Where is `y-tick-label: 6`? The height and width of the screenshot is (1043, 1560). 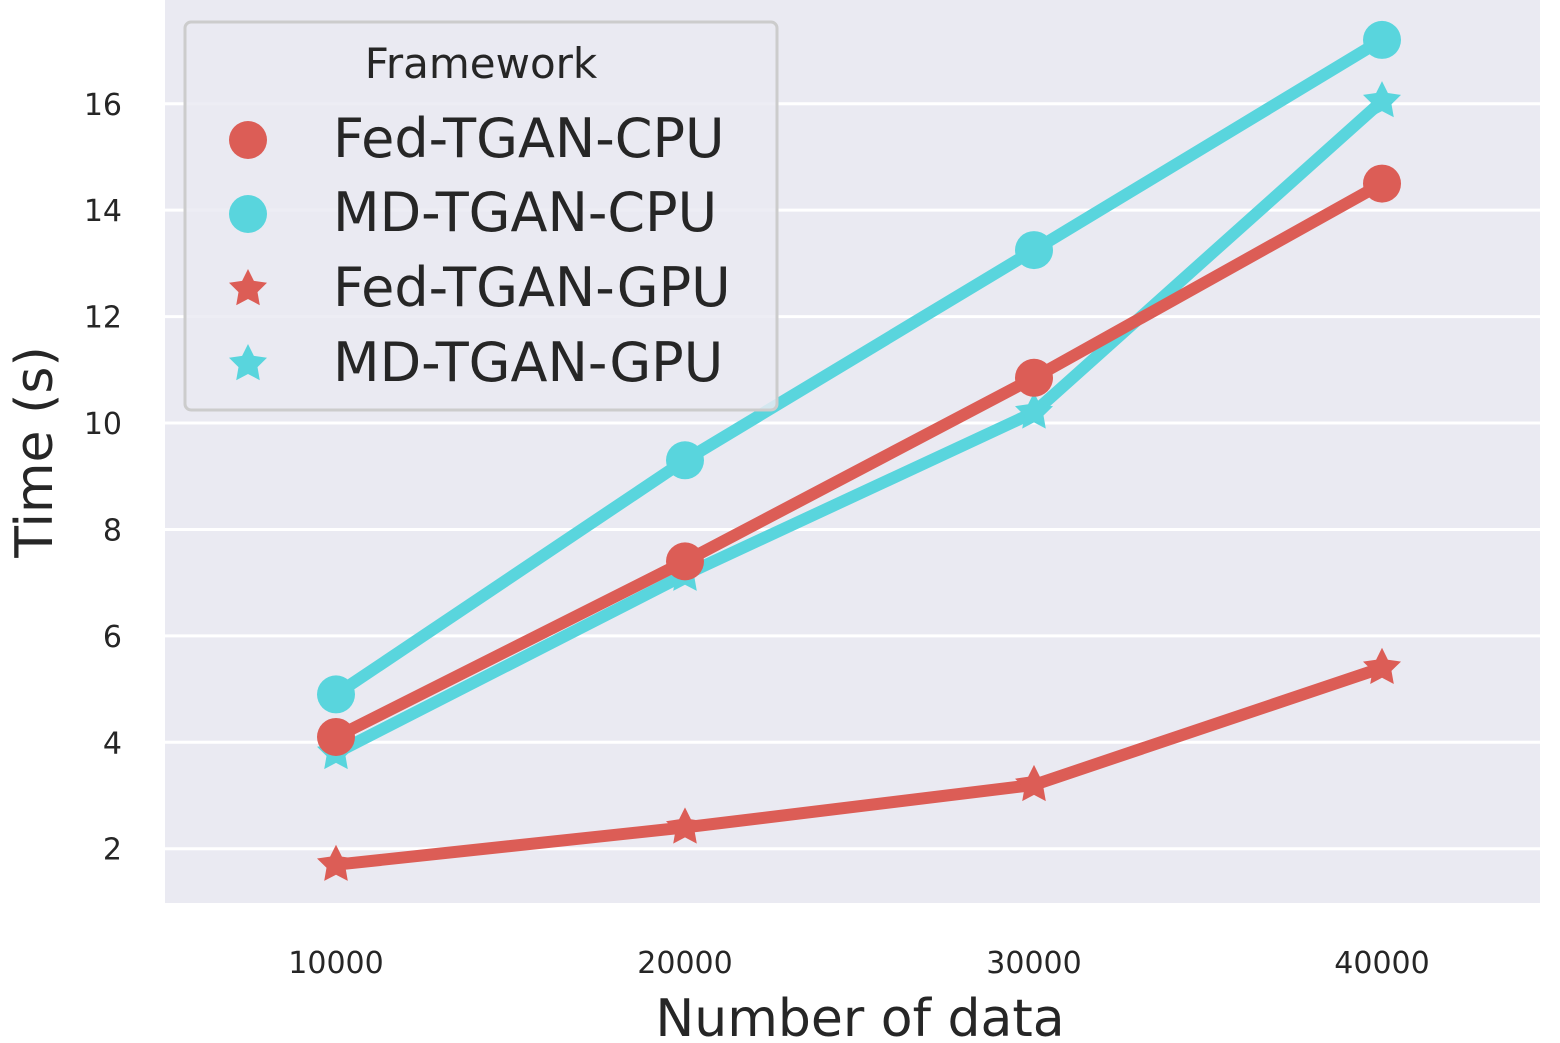
y-tick-label: 6 is located at coordinates (112, 637).